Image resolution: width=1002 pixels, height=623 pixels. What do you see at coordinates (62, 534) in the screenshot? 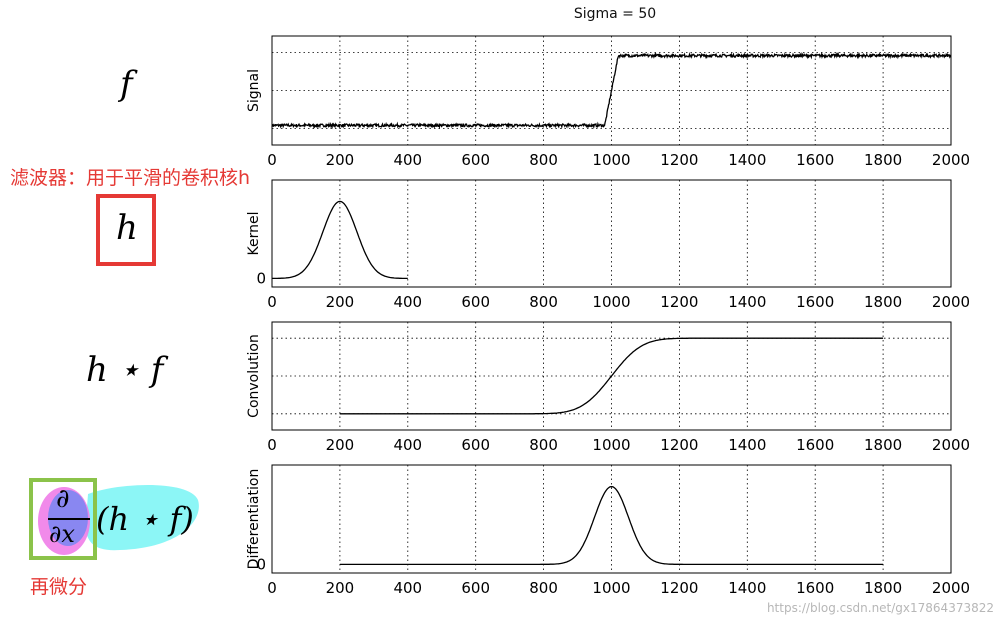
I see `label-diff-denominator: ∂x` at bounding box center [62, 534].